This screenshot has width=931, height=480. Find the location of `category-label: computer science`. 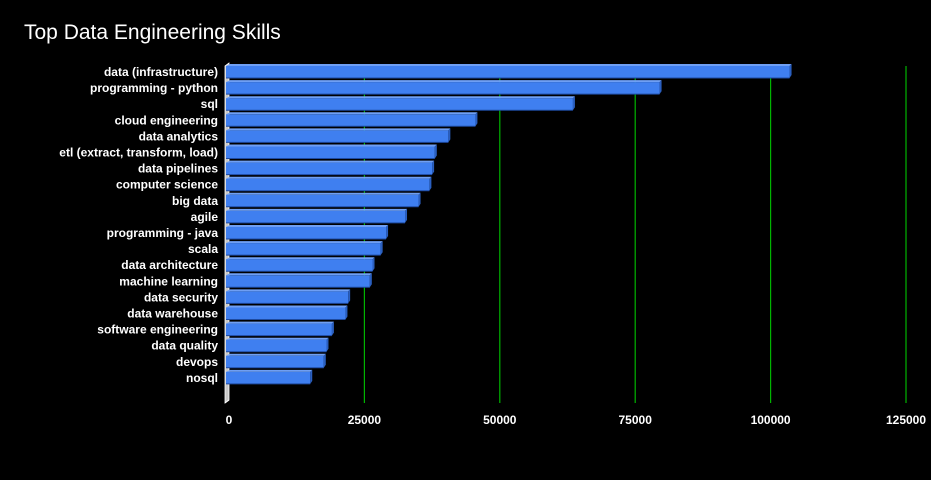

category-label: computer science is located at coordinates (167, 185).